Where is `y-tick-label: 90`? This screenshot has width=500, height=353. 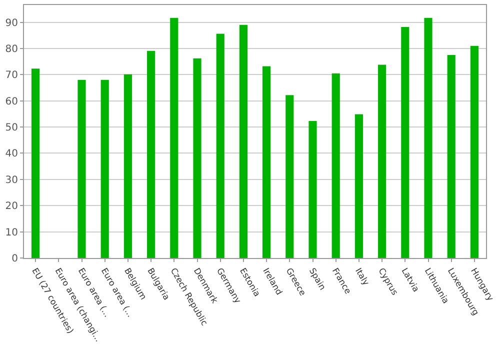 y-tick-label: 90 is located at coordinates (11, 23).